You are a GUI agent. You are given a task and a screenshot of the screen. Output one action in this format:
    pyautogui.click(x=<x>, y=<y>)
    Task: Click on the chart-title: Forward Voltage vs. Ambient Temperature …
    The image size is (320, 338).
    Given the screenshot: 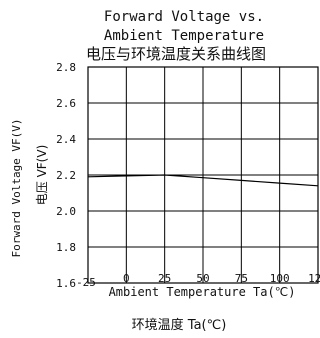 What is the action you would take?
    pyautogui.click(x=176, y=36)
    